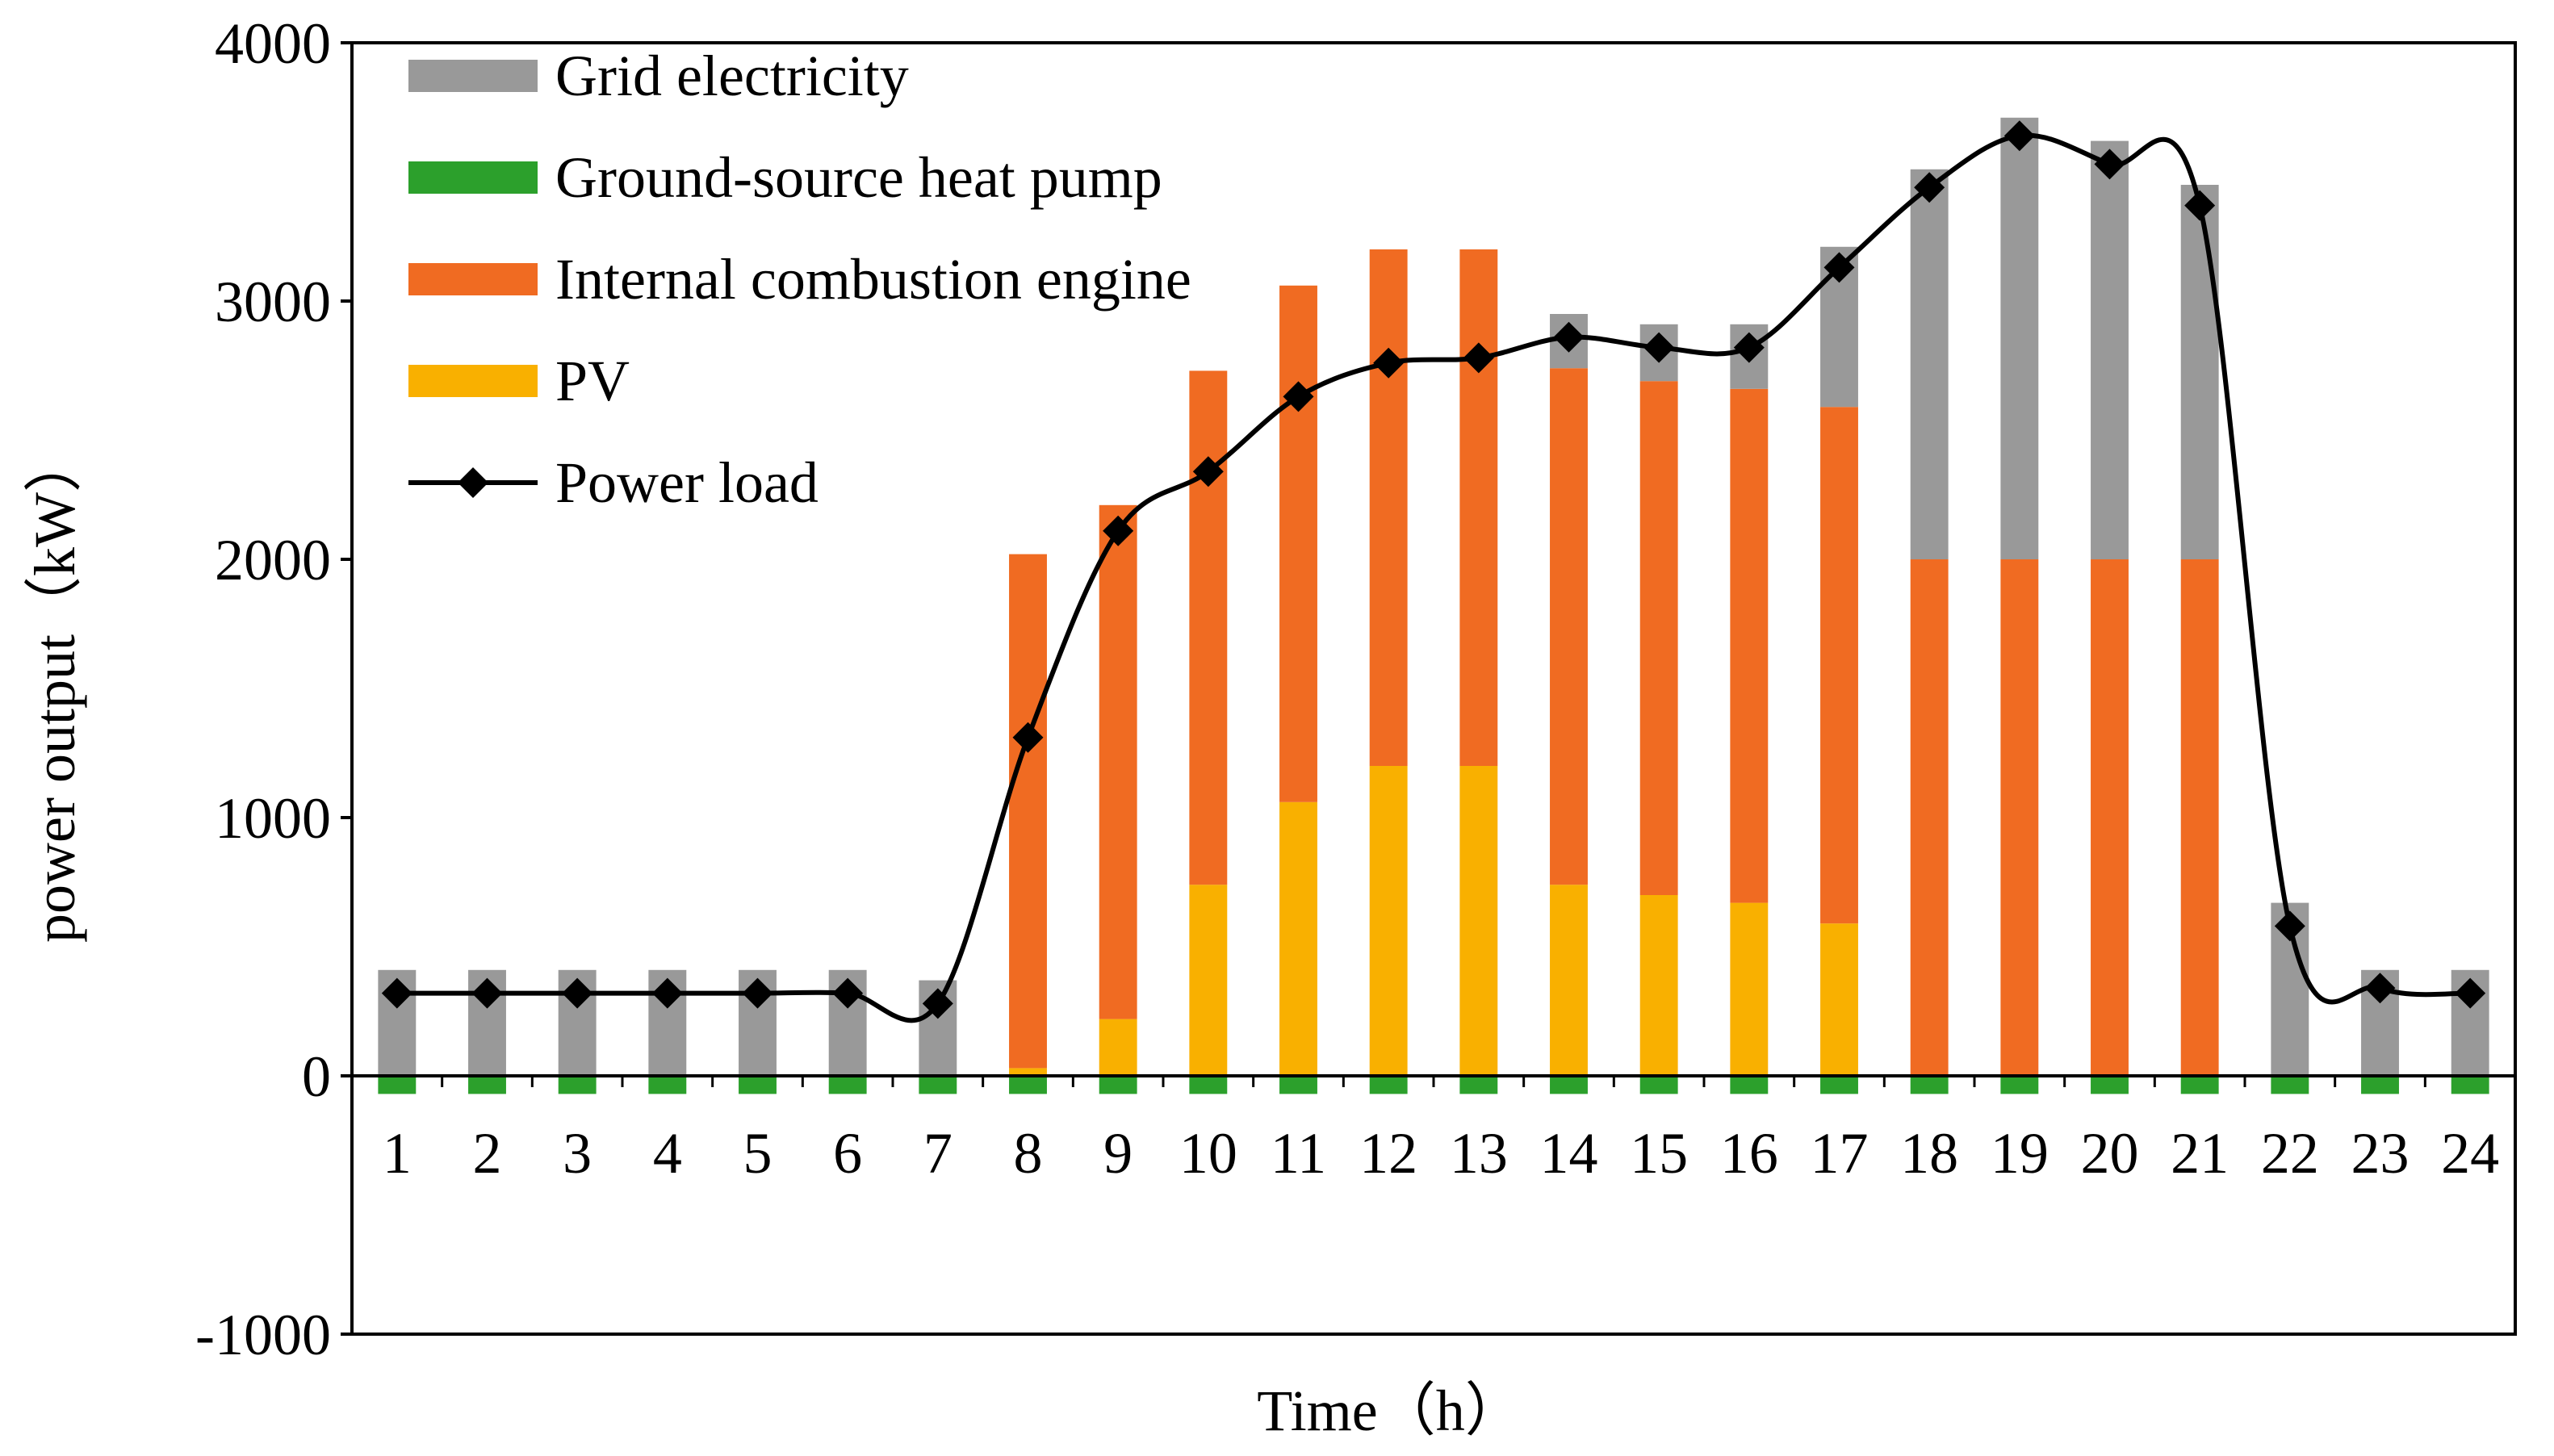 This screenshot has width=2554, height=1456. I want to click on y-tick-label: -1000, so click(263, 1335).